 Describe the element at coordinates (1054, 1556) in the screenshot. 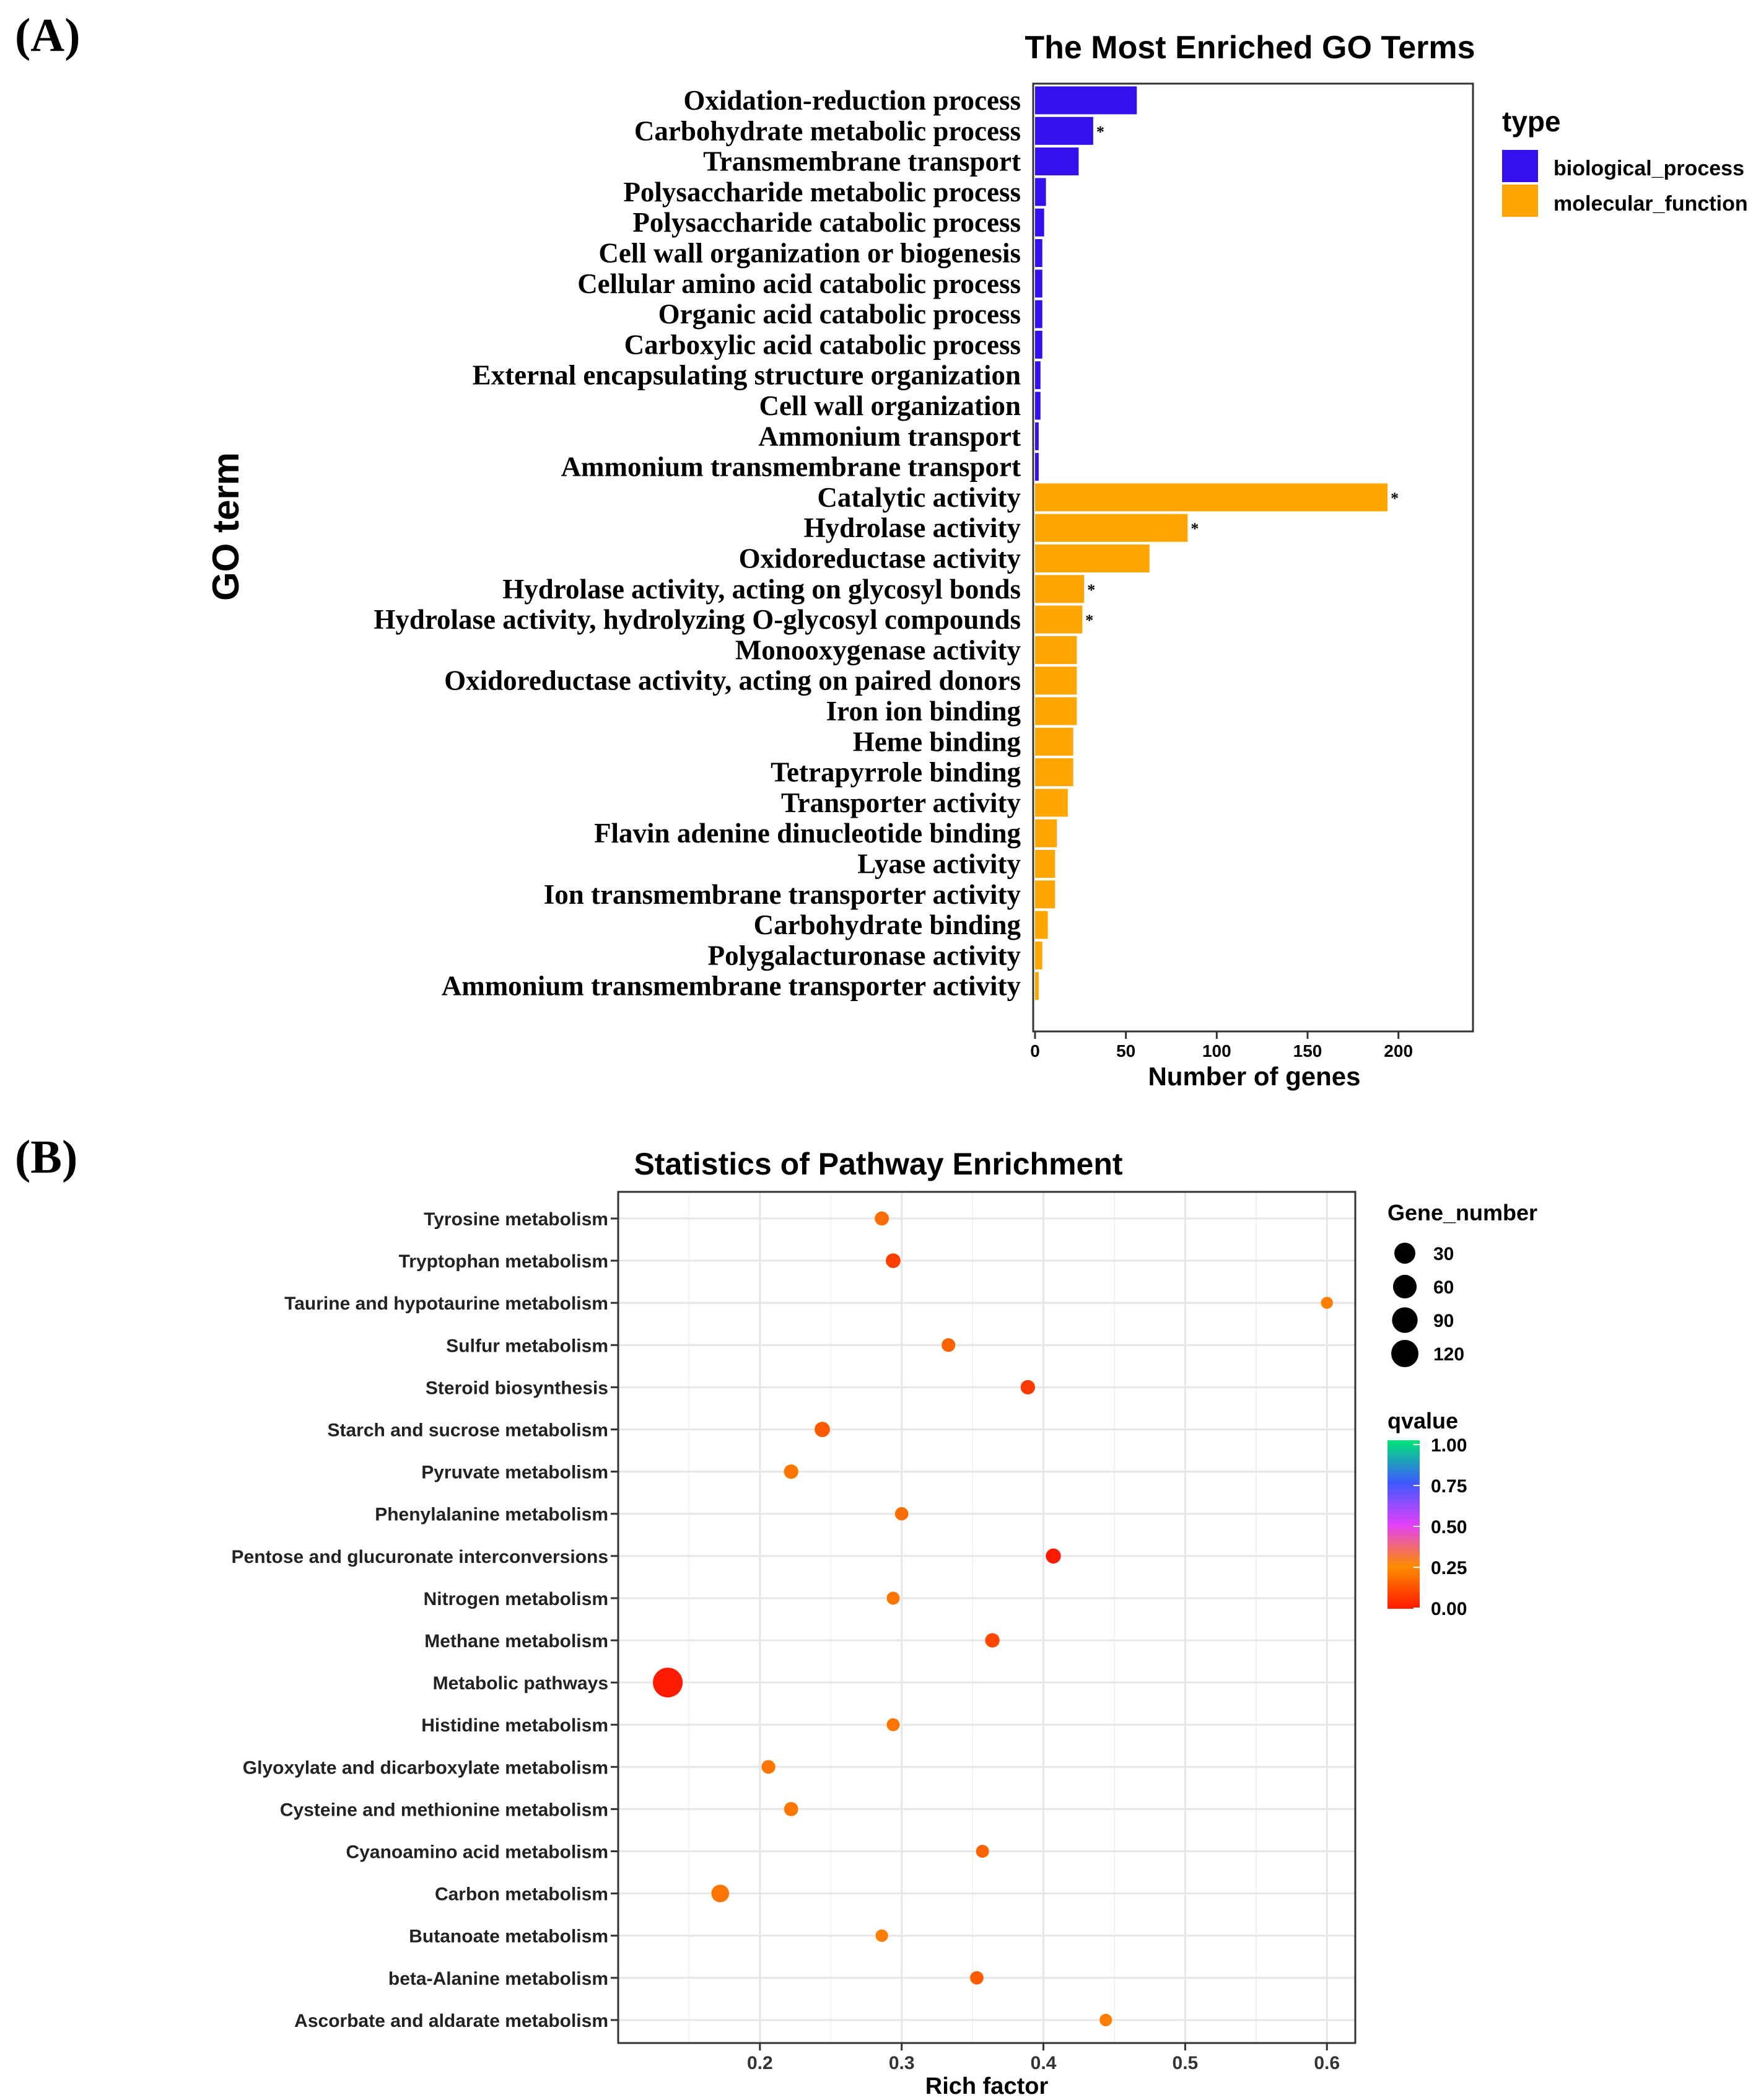

I see `dot-pentose-and-glucuronate-interconversions` at that location.